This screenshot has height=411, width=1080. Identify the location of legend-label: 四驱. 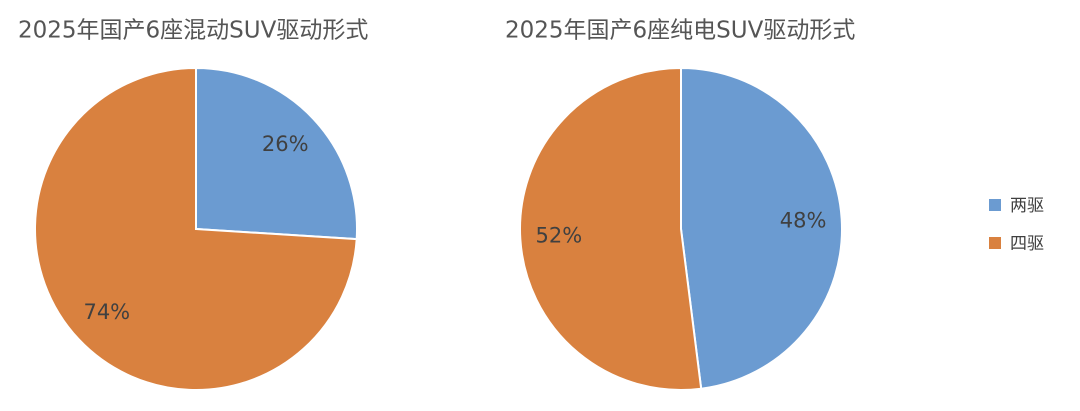
(1027, 244).